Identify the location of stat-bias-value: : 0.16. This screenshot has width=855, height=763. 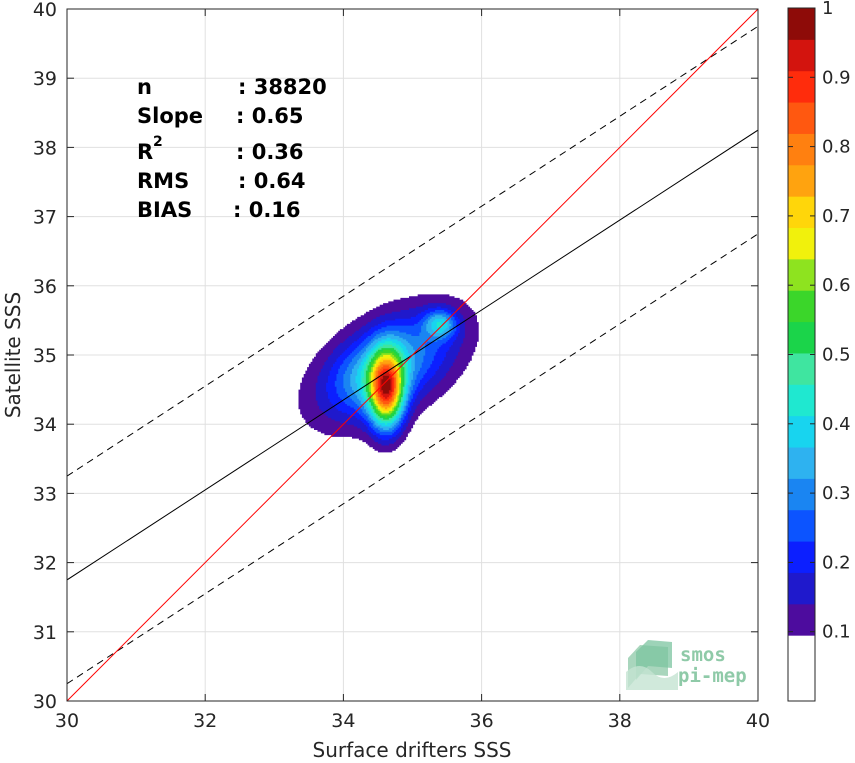
(267, 210).